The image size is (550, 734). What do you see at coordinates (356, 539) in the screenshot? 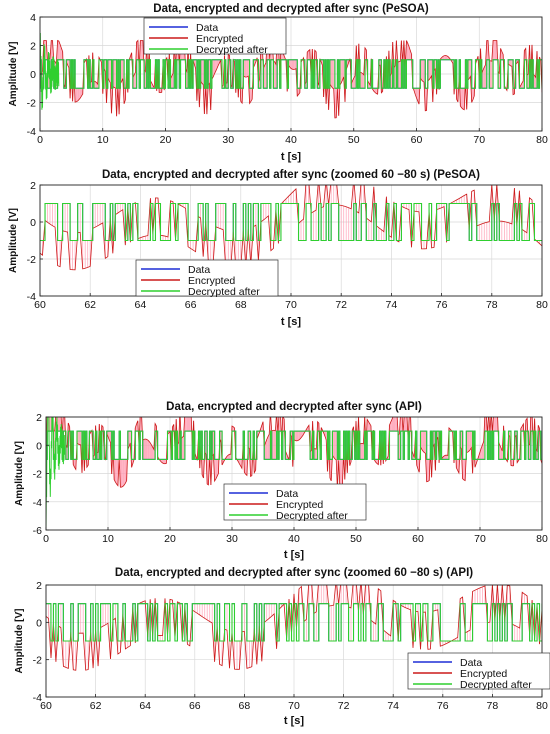
I see `x-tick-label: 50` at bounding box center [356, 539].